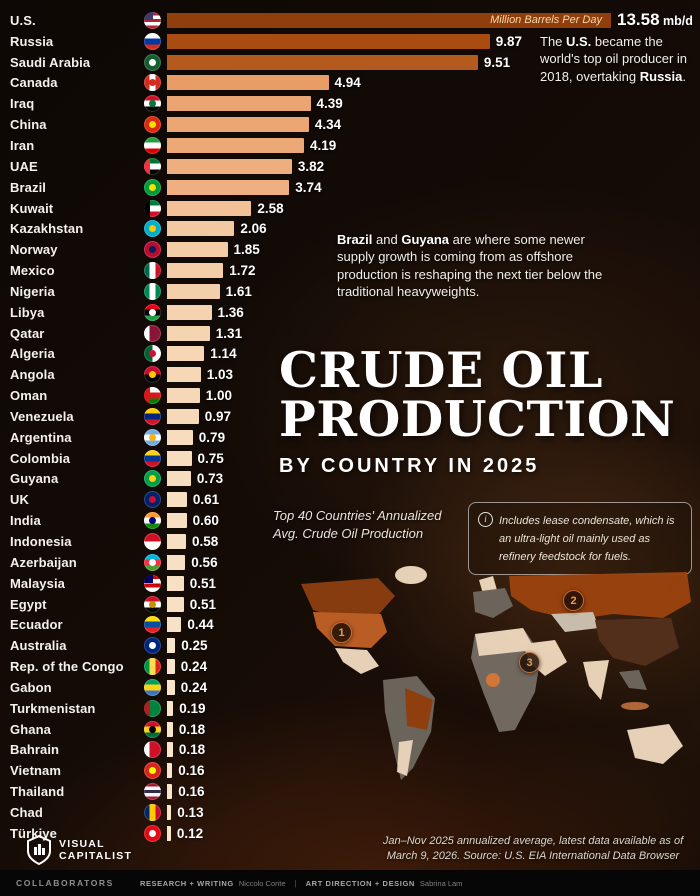  I want to click on chart-row: Oman 1.00, so click(355, 395).